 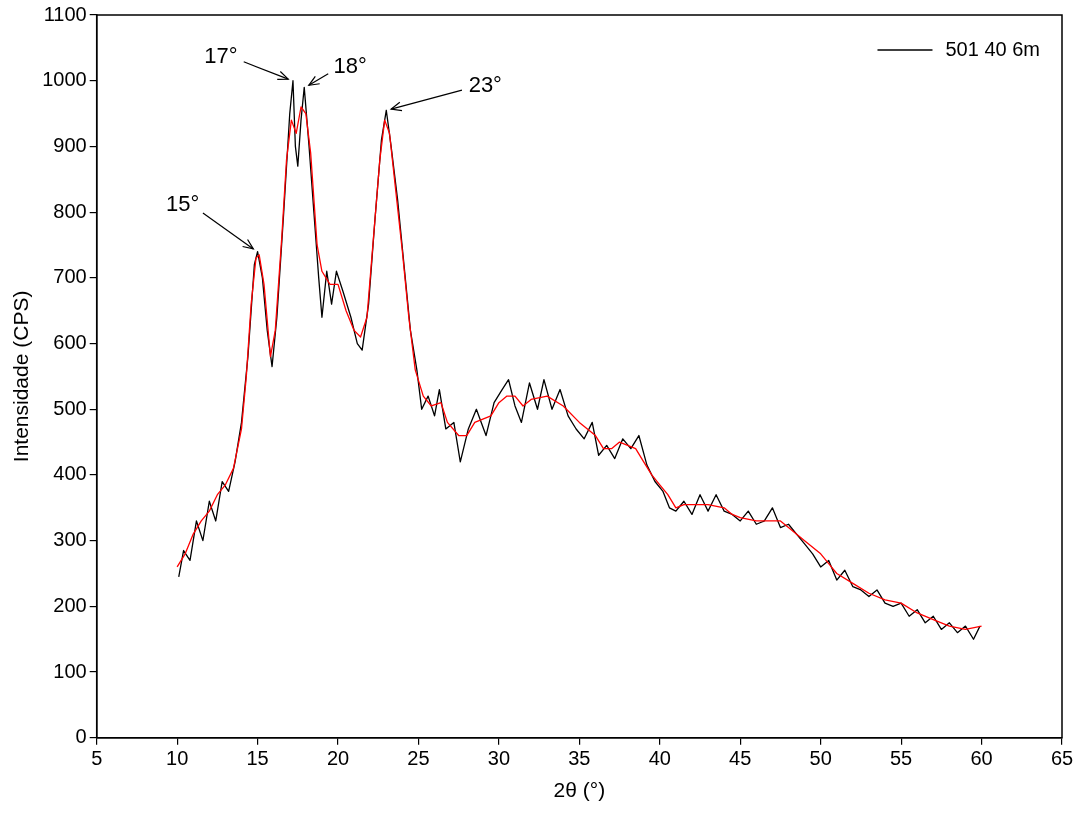 What do you see at coordinates (338, 758) in the screenshot?
I see `x-tick-label: 20` at bounding box center [338, 758].